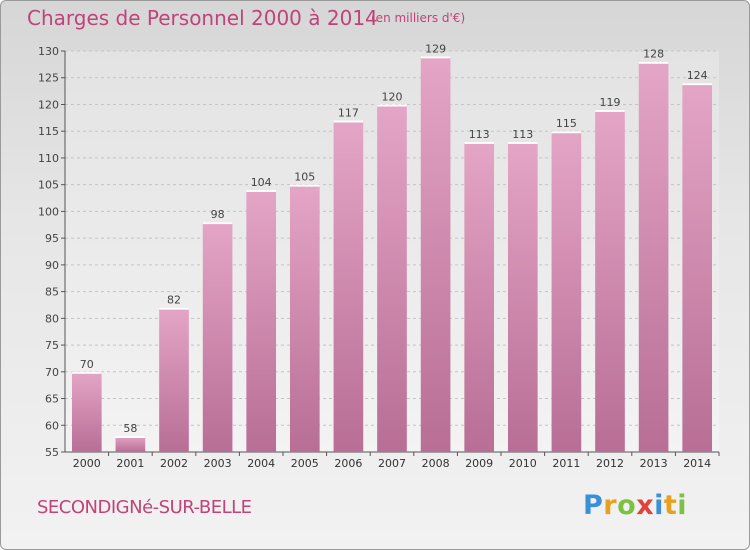 This screenshot has width=750, height=550. I want to click on x-tick-label: 2014, so click(697, 463).